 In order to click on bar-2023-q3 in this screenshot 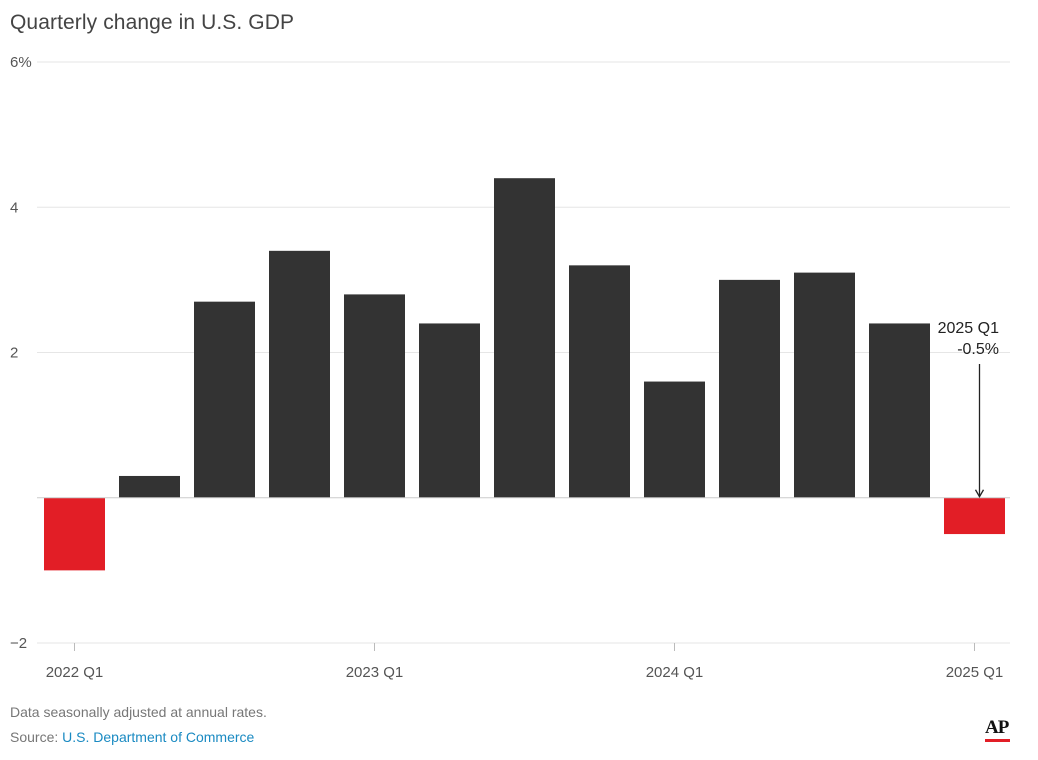, I will do `click(524, 338)`.